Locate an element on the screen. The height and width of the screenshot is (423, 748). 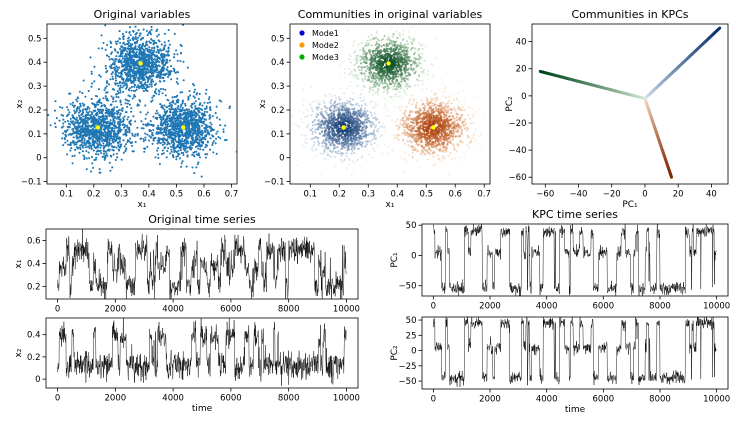
y-tick-label: 0.4 is located at coordinates (35, 63).